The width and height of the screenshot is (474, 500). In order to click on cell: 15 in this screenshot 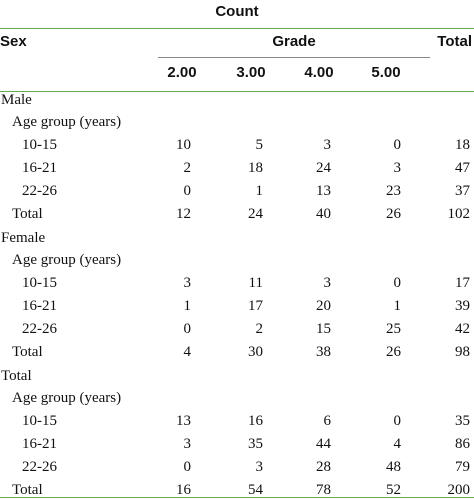, I will do `click(323, 329)`.